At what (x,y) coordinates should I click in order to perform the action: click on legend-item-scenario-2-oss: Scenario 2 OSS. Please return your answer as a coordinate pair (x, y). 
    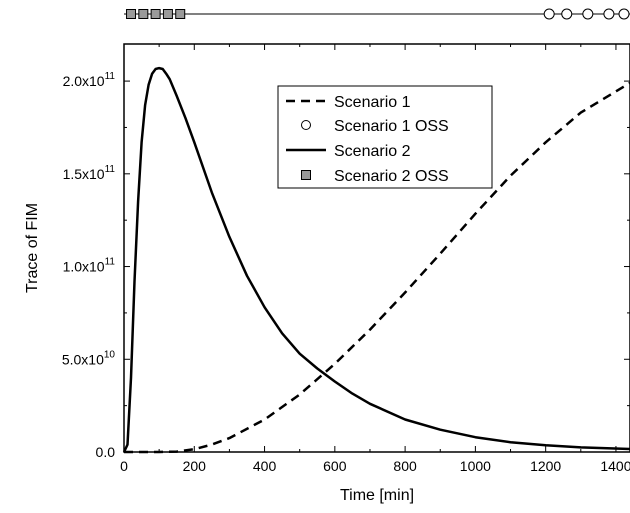
    Looking at the image, I should click on (375, 176).